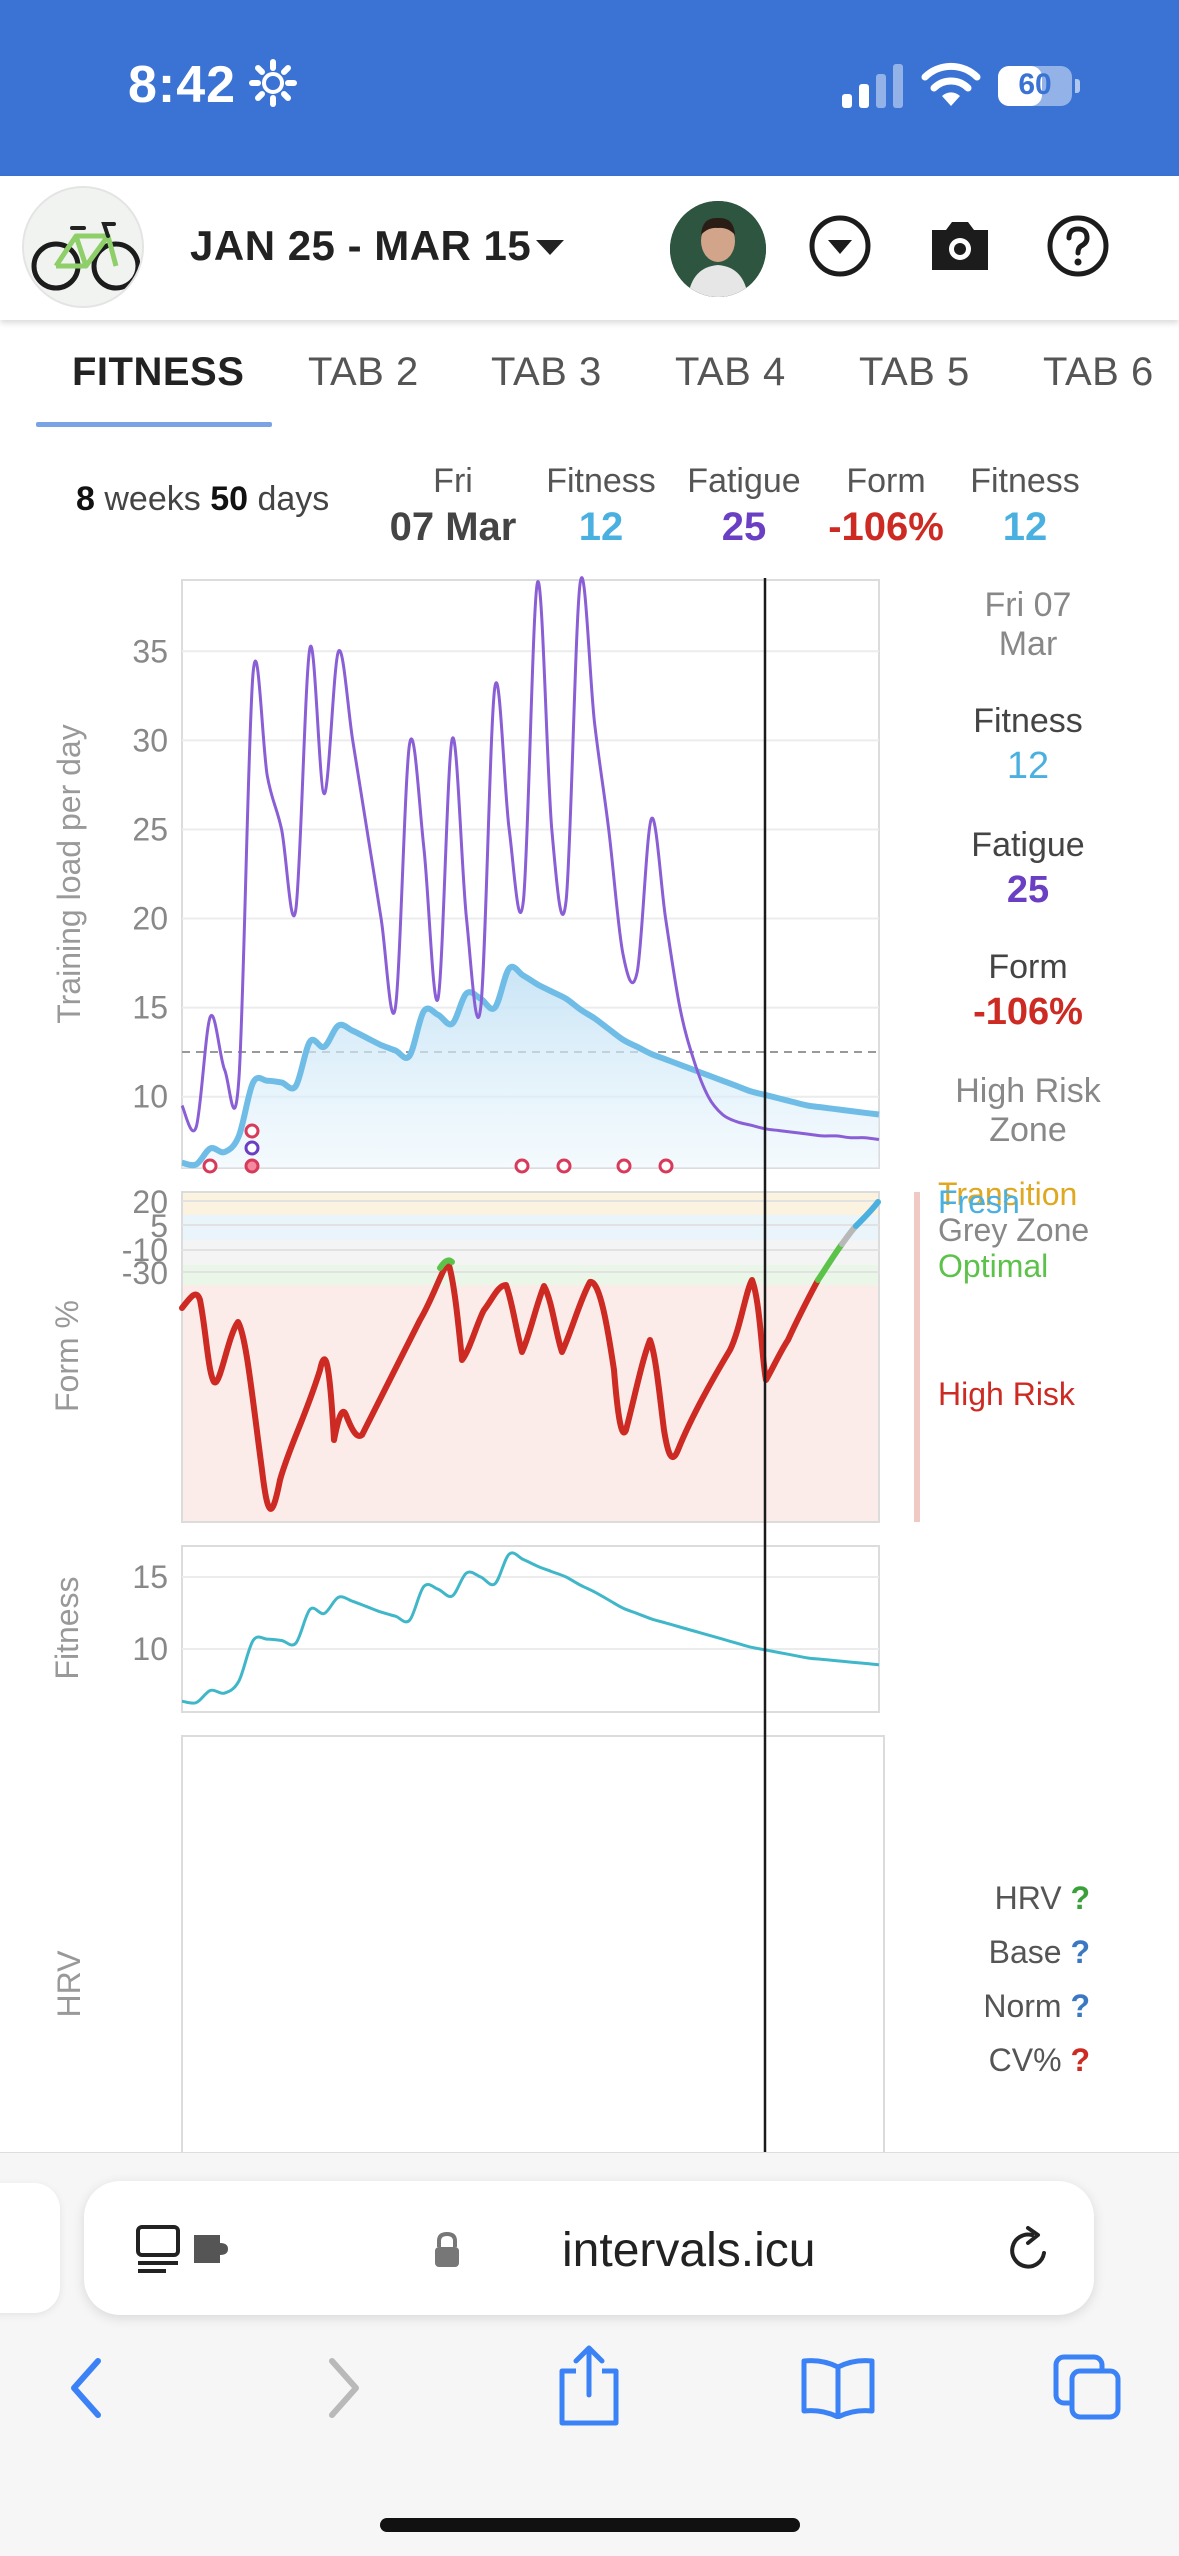 Image resolution: width=1179 pixels, height=2556 pixels. Describe the element at coordinates (453, 505) in the screenshot. I see `summary-date: Fri 07 Mar` at that location.